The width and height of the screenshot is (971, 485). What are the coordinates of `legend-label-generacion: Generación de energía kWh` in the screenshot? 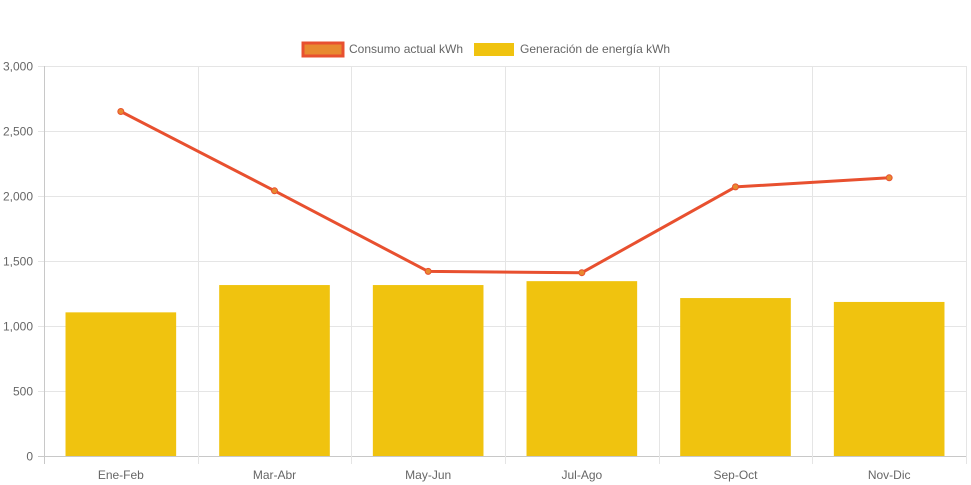 It's located at (595, 49).